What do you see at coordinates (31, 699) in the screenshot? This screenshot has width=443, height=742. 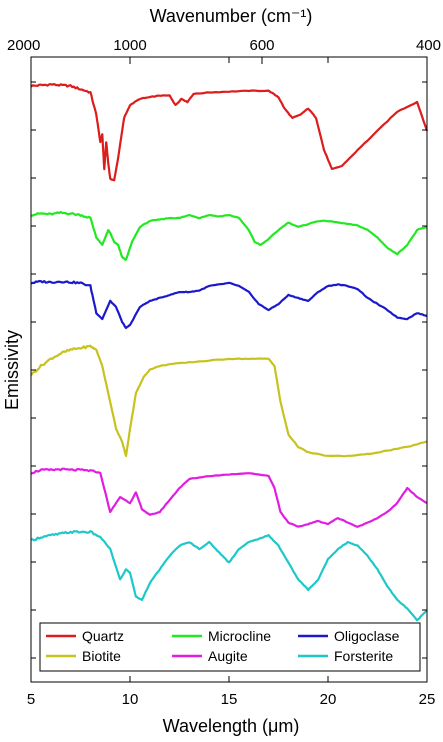 I see `x-tick-label: 5` at bounding box center [31, 699].